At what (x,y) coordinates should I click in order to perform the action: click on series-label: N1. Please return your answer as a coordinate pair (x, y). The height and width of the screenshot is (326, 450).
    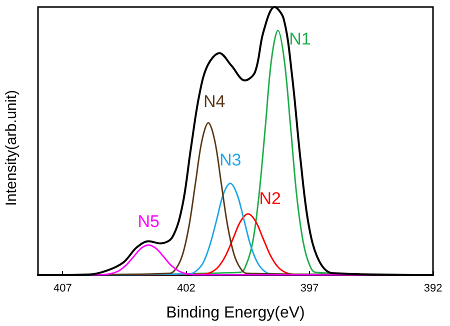
    Looking at the image, I should click on (300, 38).